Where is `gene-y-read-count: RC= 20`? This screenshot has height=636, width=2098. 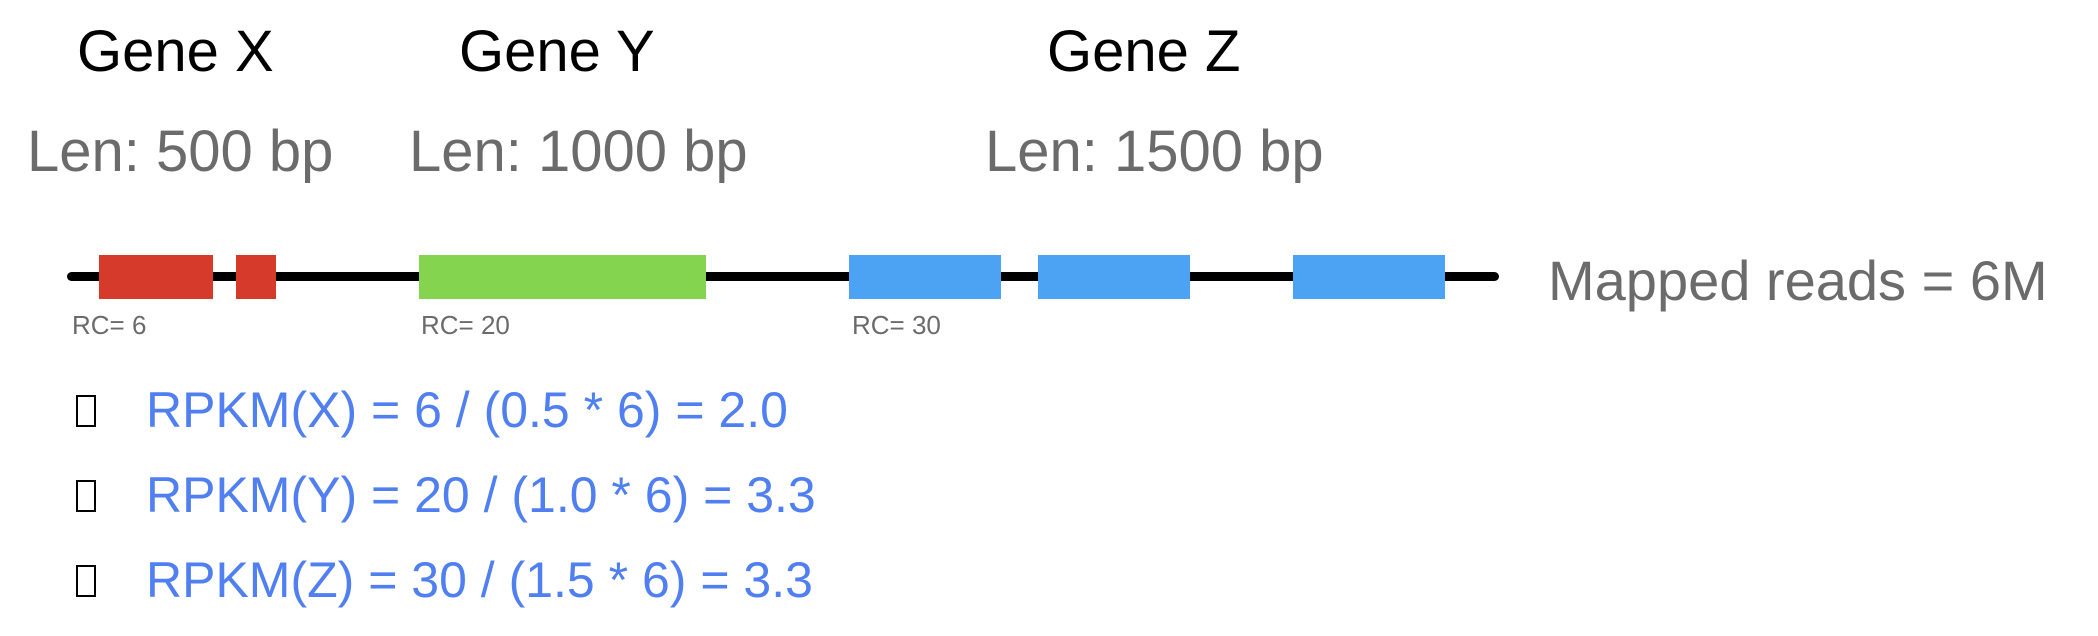
gene-y-read-count: RC= 20 is located at coordinates (465, 325).